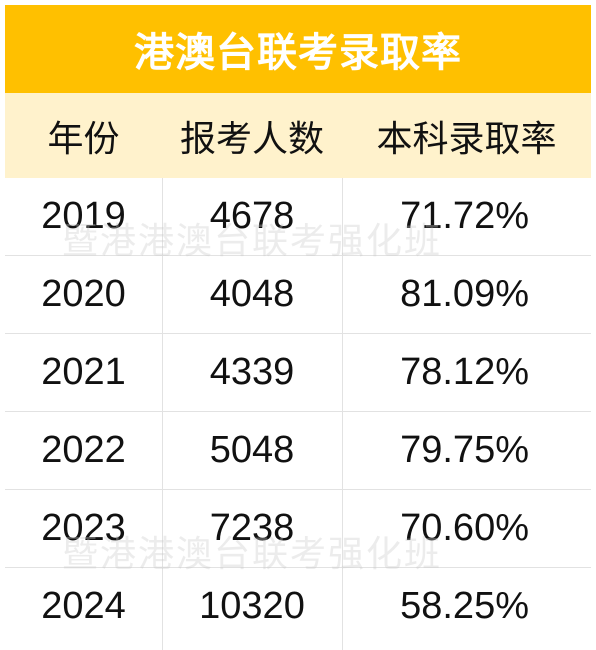 The image size is (596, 650). I want to click on table-row: 2022 5048 79.75%, so click(298, 451).